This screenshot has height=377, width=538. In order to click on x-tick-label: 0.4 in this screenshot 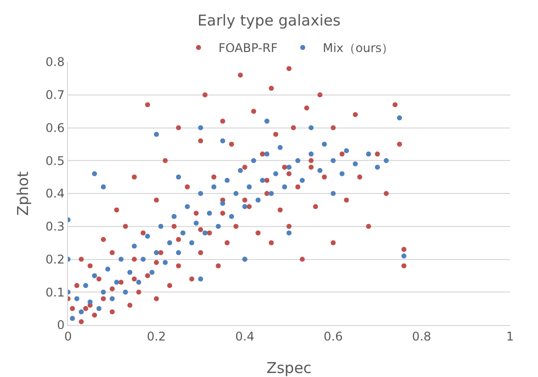, I will do `click(244, 336)`.